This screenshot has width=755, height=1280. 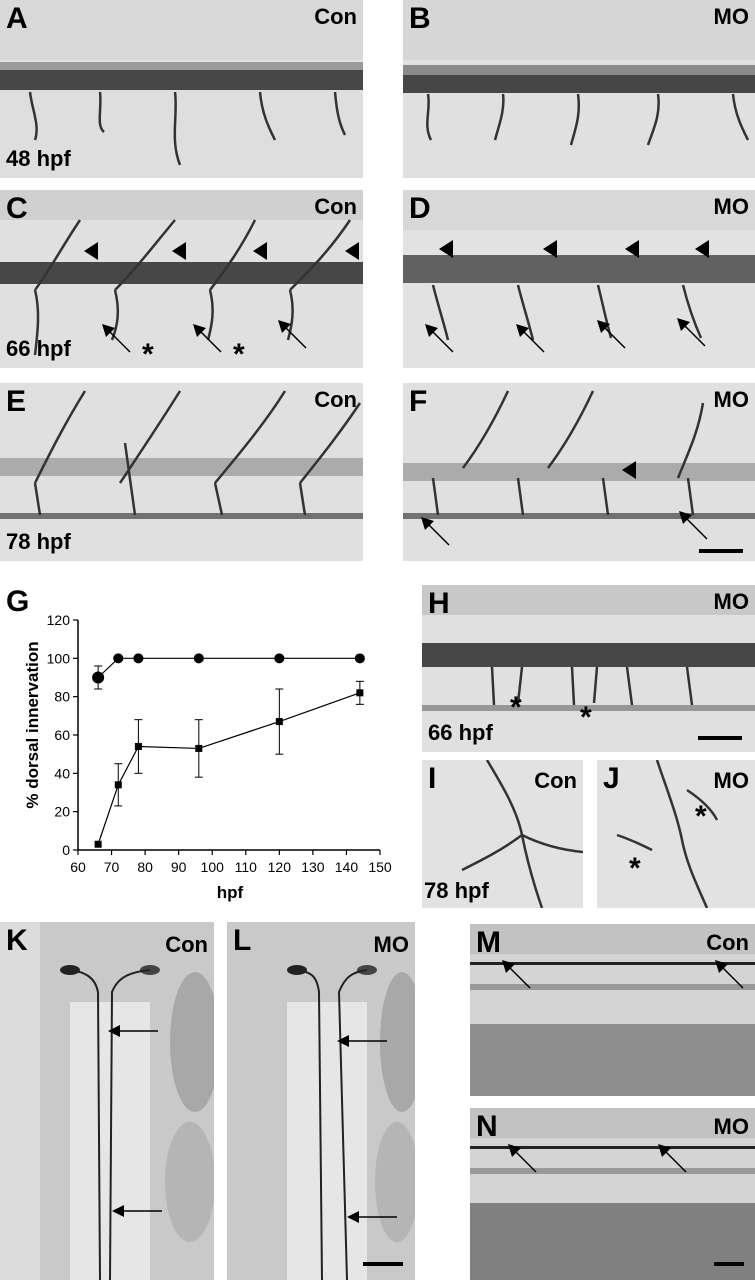 What do you see at coordinates (380, 867) in the screenshot?
I see `x-tick-label: 150` at bounding box center [380, 867].